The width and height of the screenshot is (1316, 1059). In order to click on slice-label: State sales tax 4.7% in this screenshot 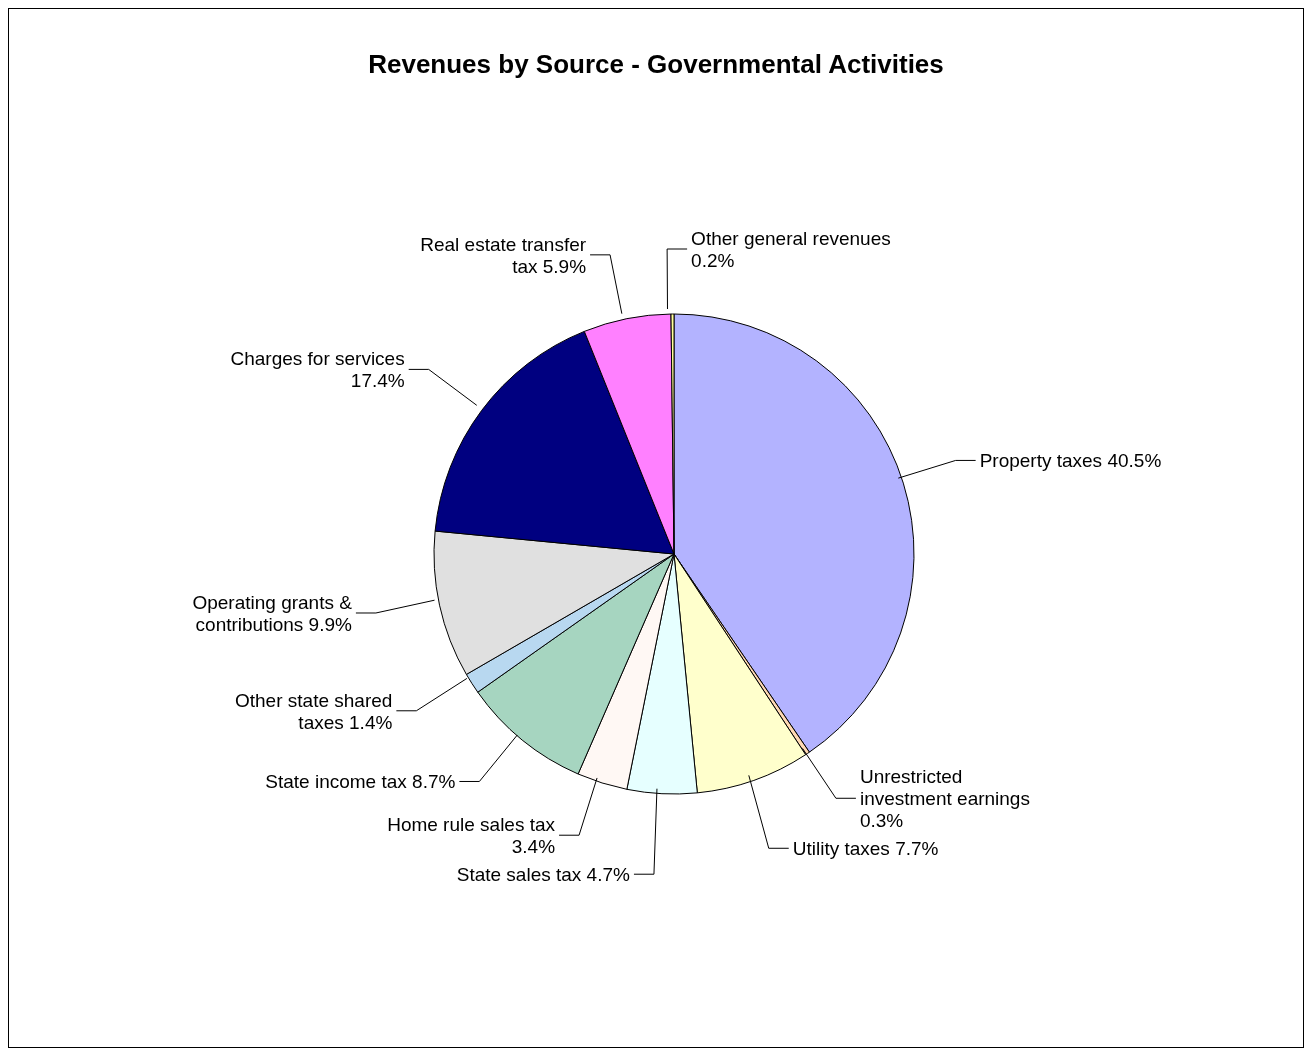, I will do `click(543, 874)`.